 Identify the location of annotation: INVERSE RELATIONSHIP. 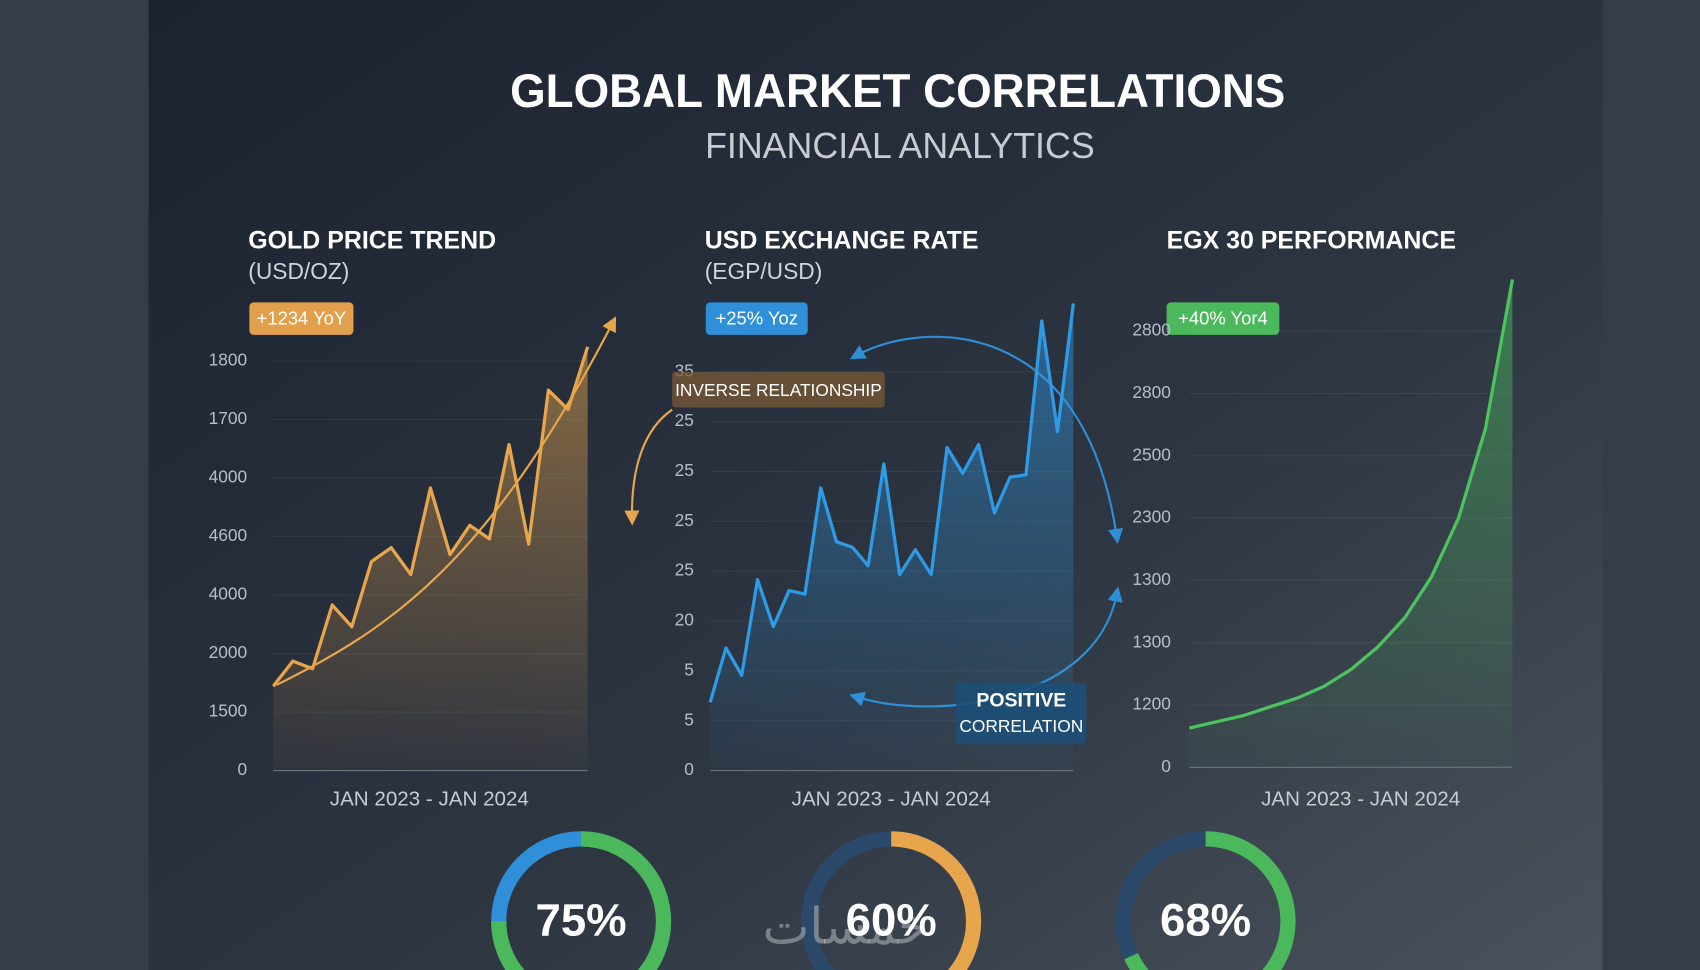
(778, 390).